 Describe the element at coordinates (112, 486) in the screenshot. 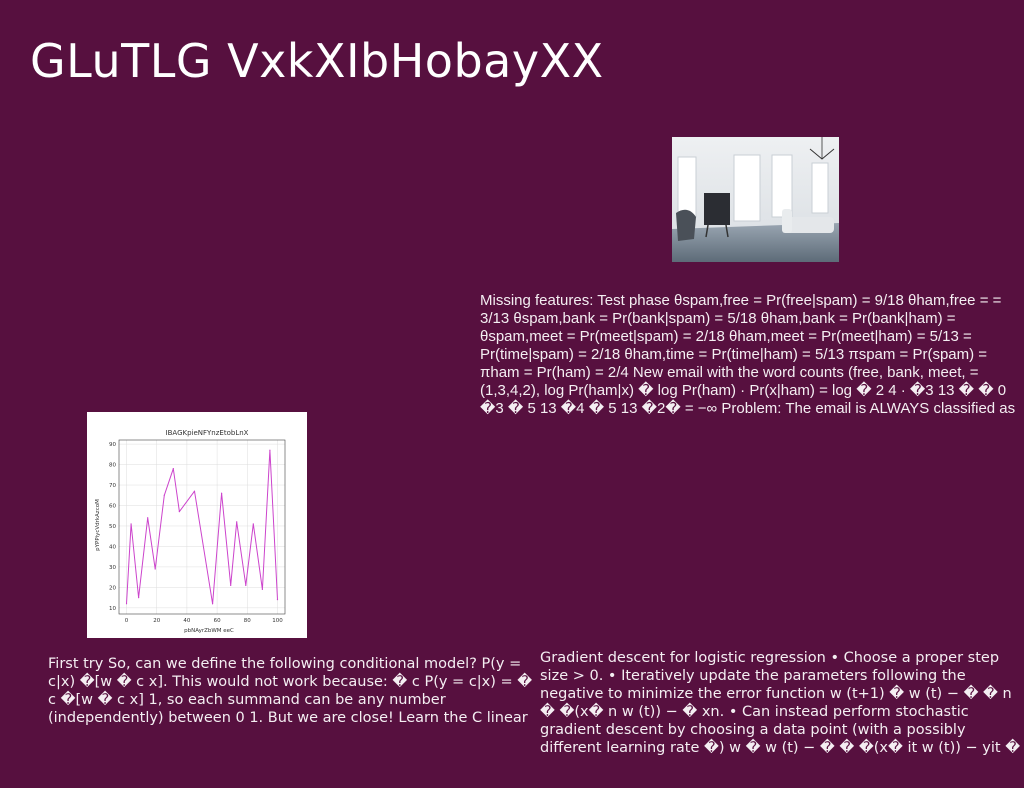

I see `chart-y-tick-label: 70` at that location.